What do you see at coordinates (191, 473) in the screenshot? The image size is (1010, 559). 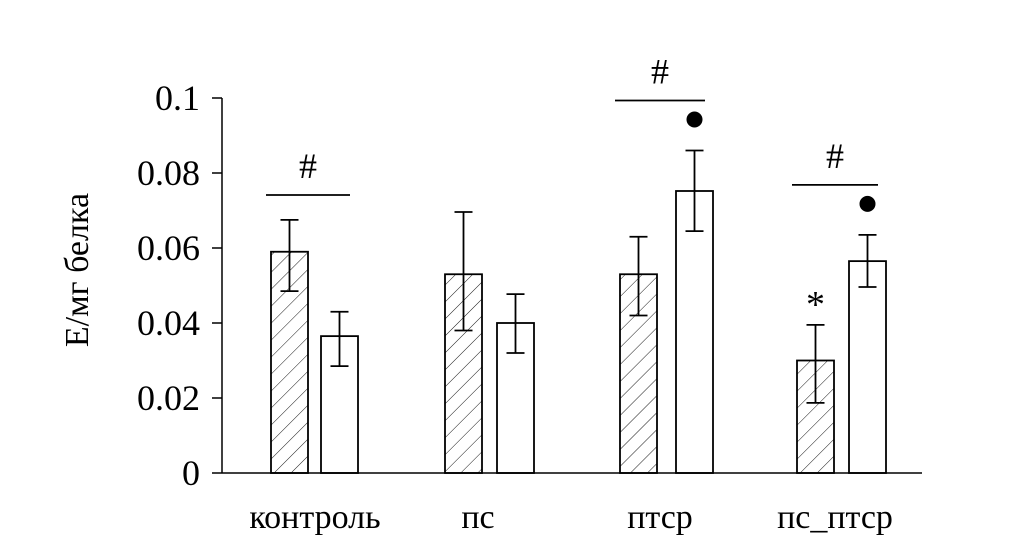 I see `y-tick-label: 0` at bounding box center [191, 473].